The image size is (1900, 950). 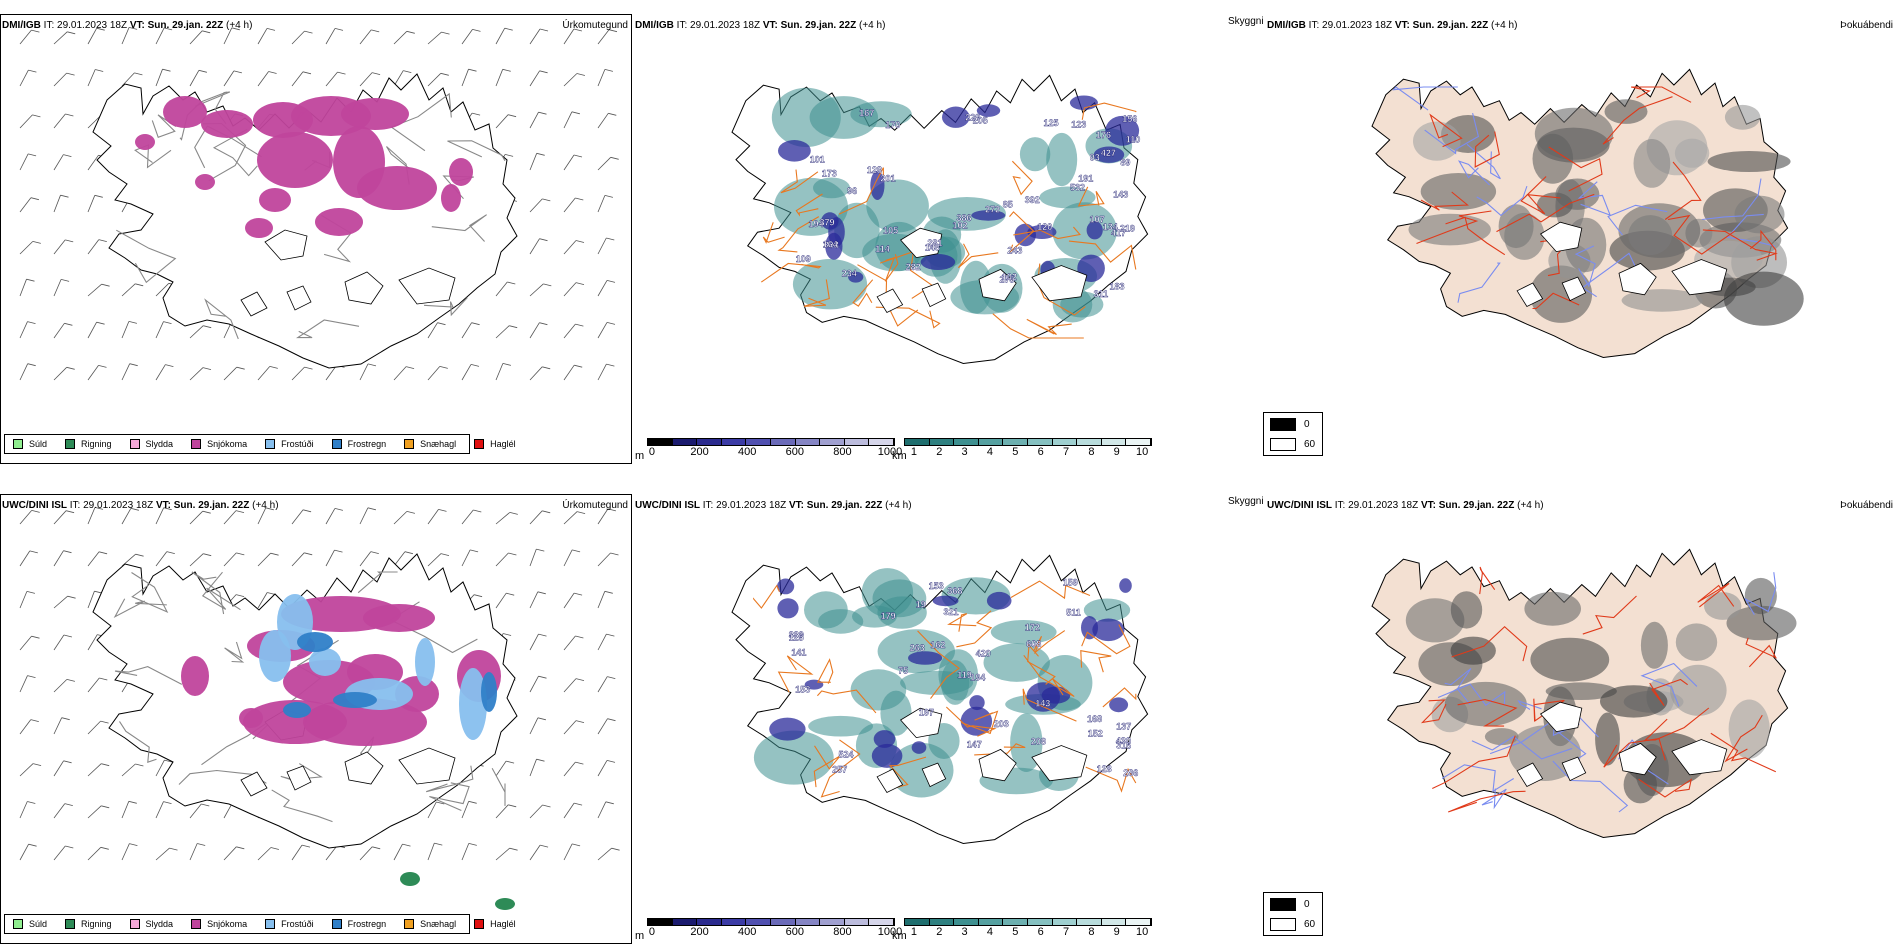 What do you see at coordinates (974, 744) in the screenshot?
I see `visibility-label: 147` at bounding box center [974, 744].